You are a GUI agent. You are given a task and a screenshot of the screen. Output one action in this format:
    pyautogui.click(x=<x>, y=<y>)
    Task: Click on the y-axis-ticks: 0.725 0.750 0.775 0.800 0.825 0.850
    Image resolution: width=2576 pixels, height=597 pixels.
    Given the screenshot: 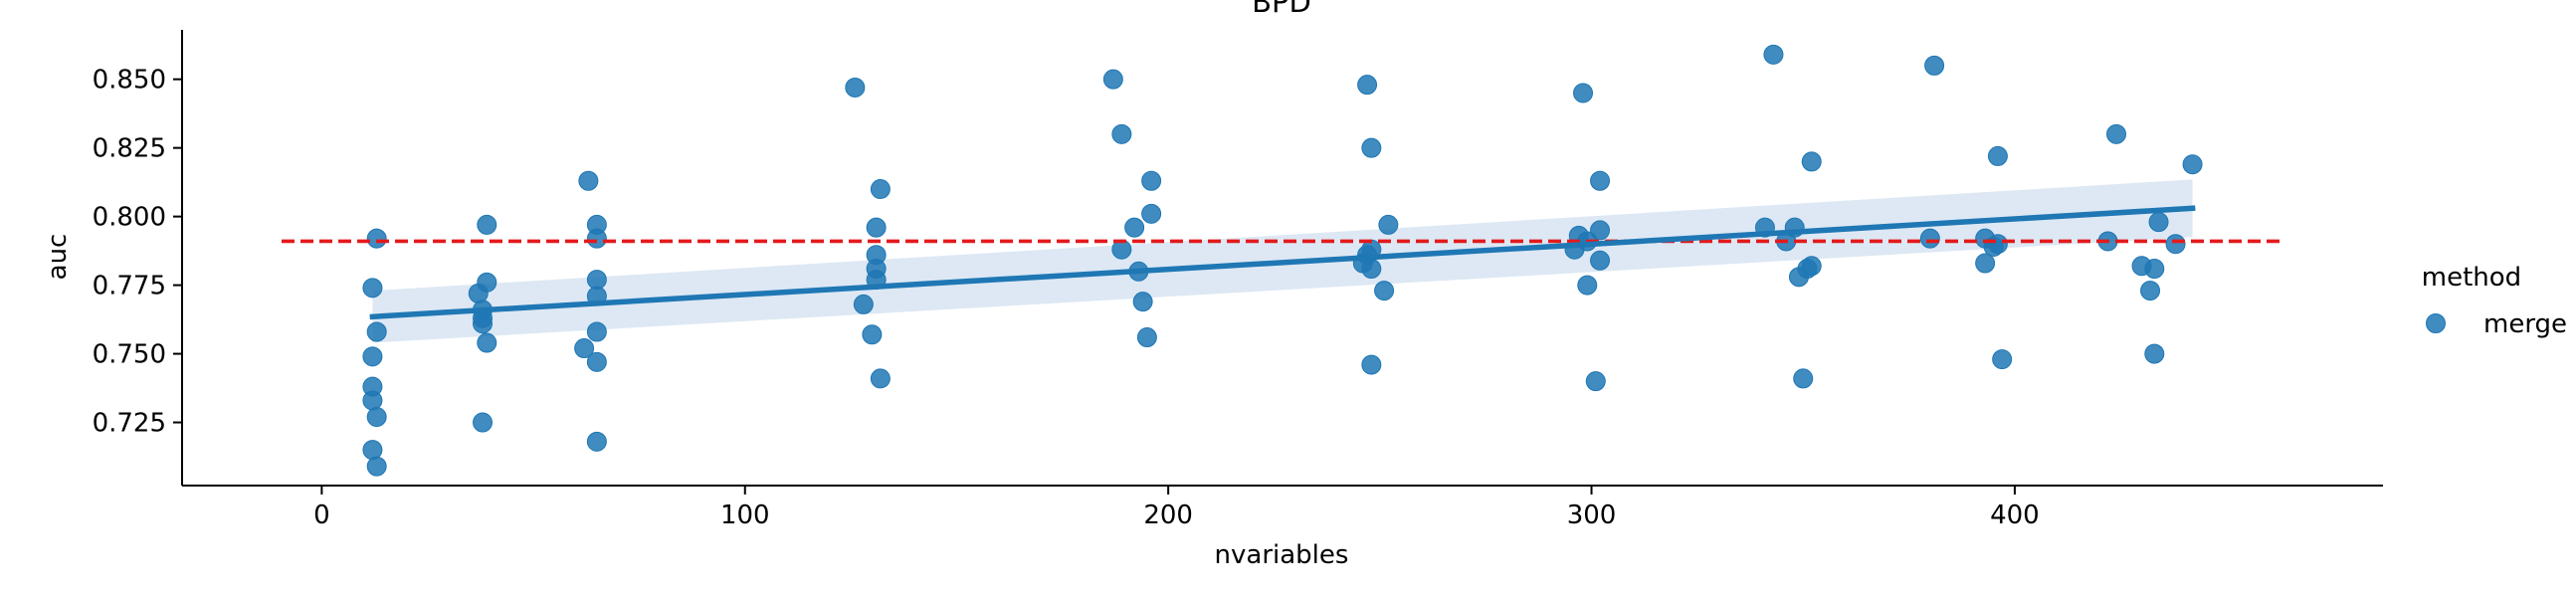 What is the action you would take?
    pyautogui.click(x=137, y=252)
    